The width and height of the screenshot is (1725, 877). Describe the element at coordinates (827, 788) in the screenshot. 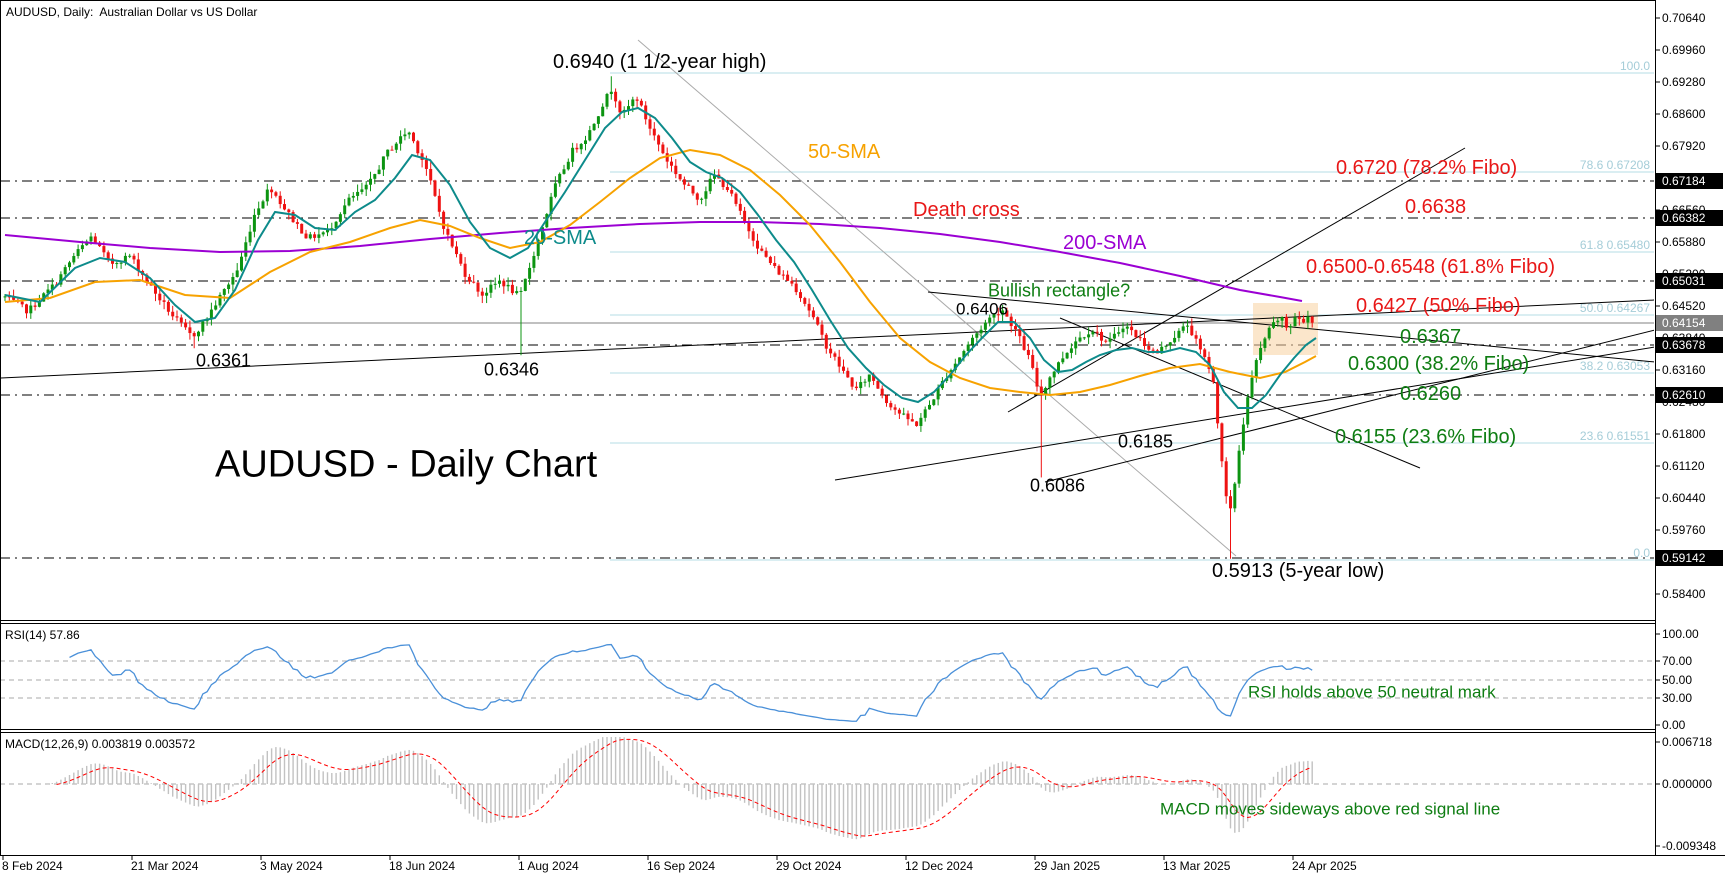

I see `macd-pane` at that location.